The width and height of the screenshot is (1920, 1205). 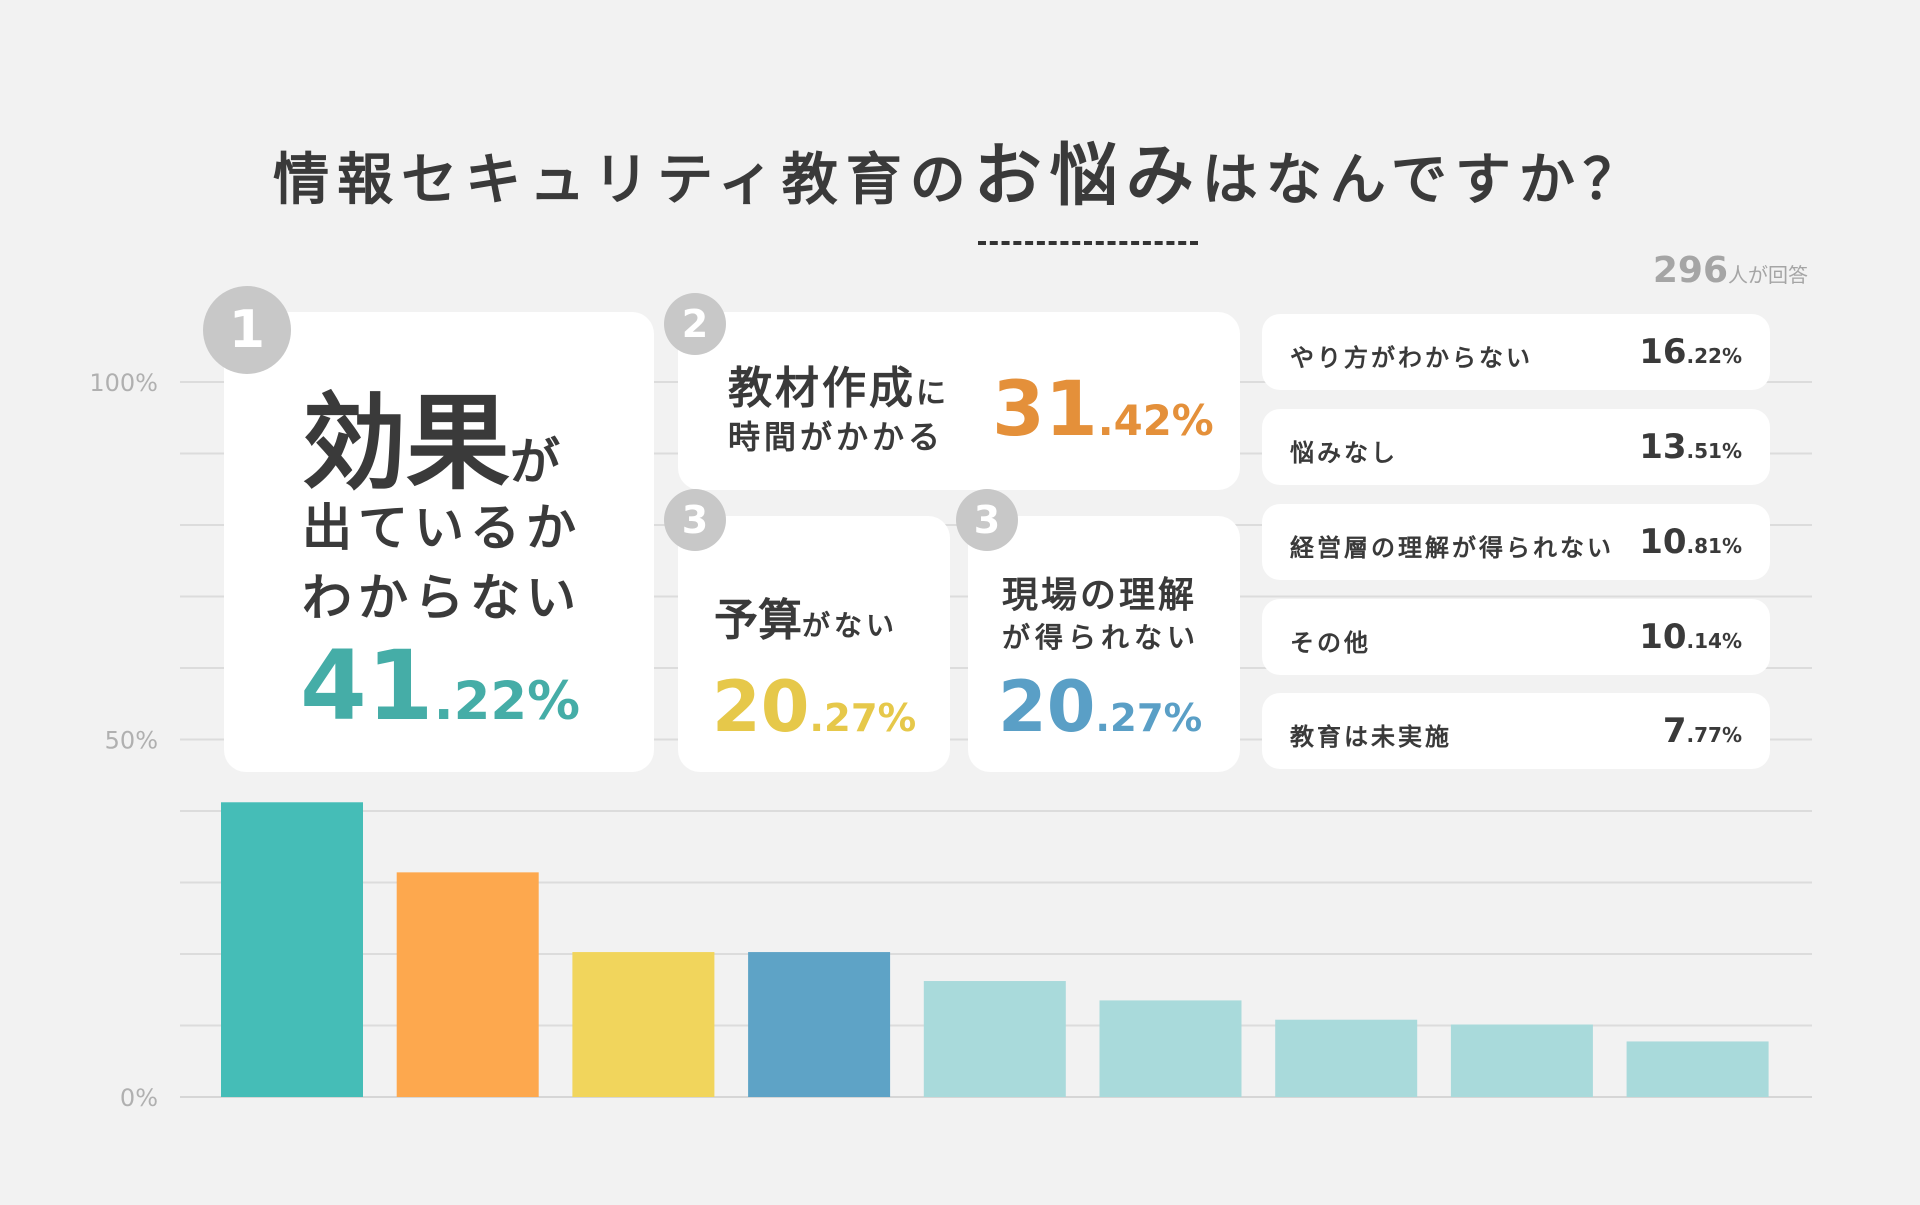 What do you see at coordinates (1045, 408) in the screenshot?
I see `rank-2-pct-int: 31` at bounding box center [1045, 408].